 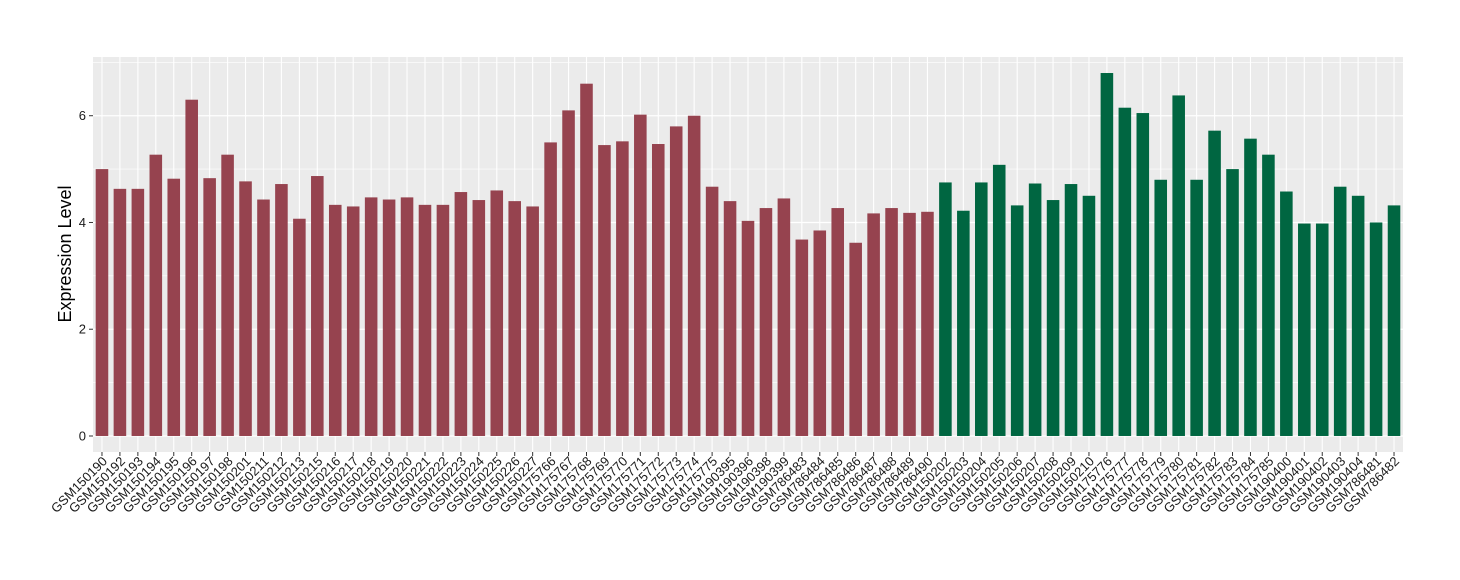 I want to click on bar-gsm190400, so click(x=1286, y=313).